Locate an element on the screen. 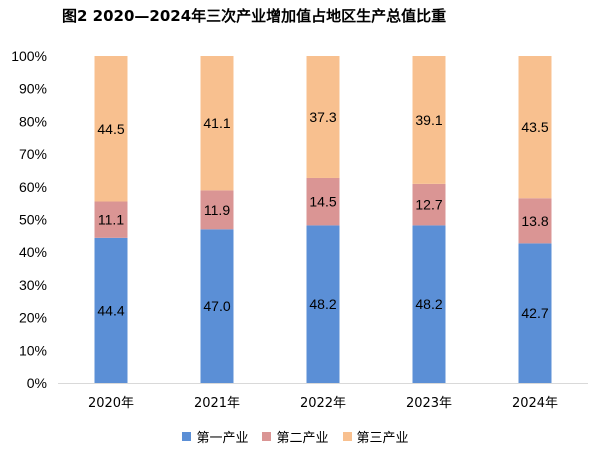  x-category-label: 2022年 is located at coordinates (323, 403).